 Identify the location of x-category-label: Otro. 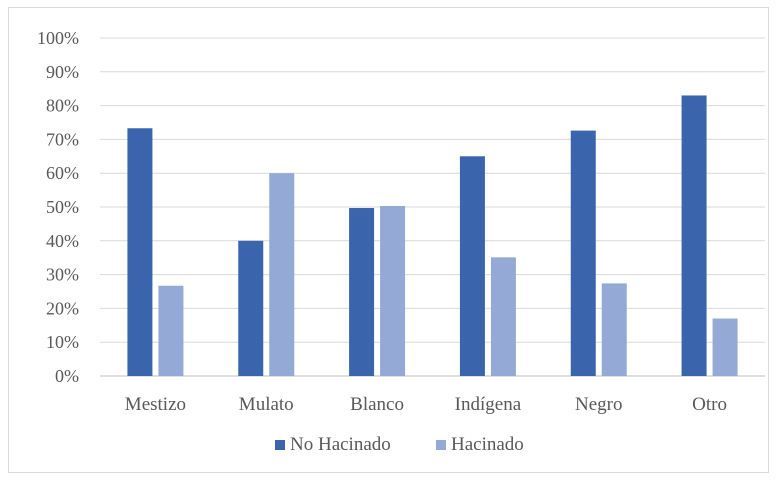
(709, 404).